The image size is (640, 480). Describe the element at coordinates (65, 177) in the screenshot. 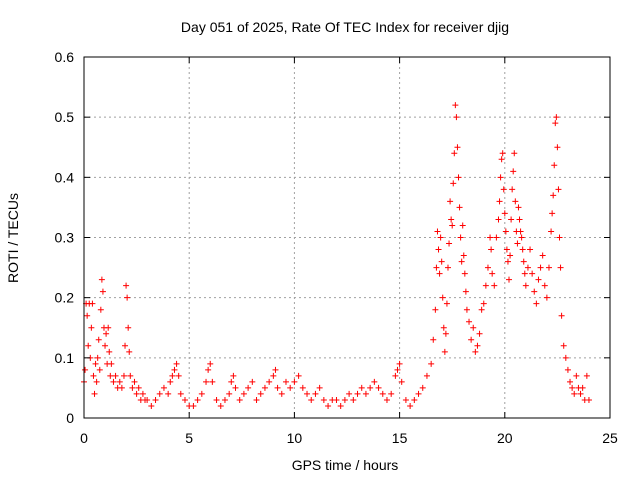

I see `y-tick-label: 0.4` at that location.